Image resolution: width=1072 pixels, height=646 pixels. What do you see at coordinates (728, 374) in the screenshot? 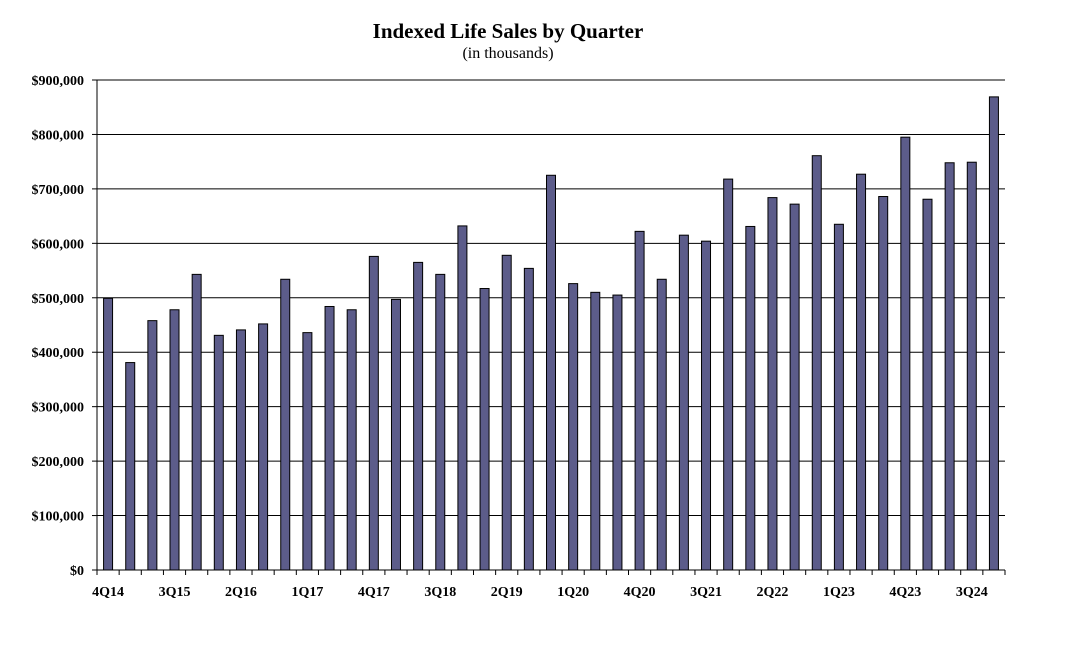
I see `bar-4Q21` at bounding box center [728, 374].